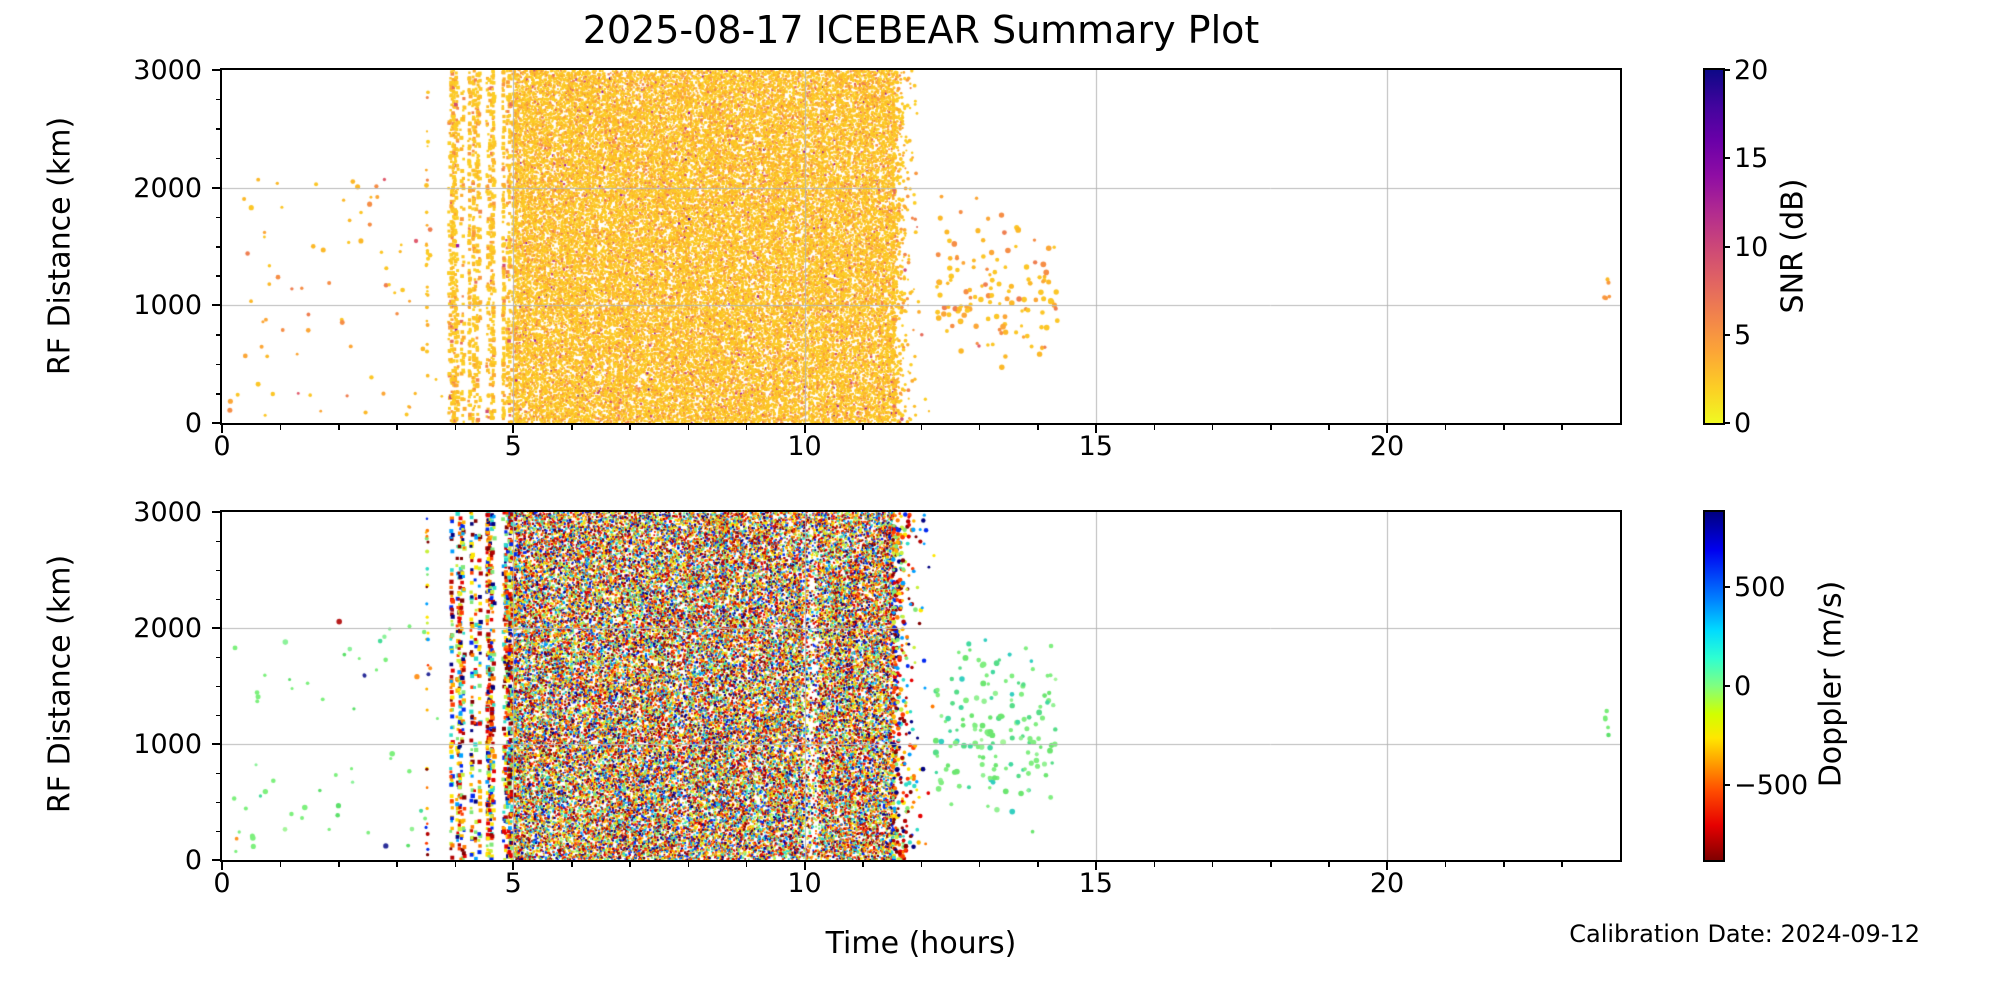  I want to click on colorbar-tick-label: 500, so click(1760, 588).